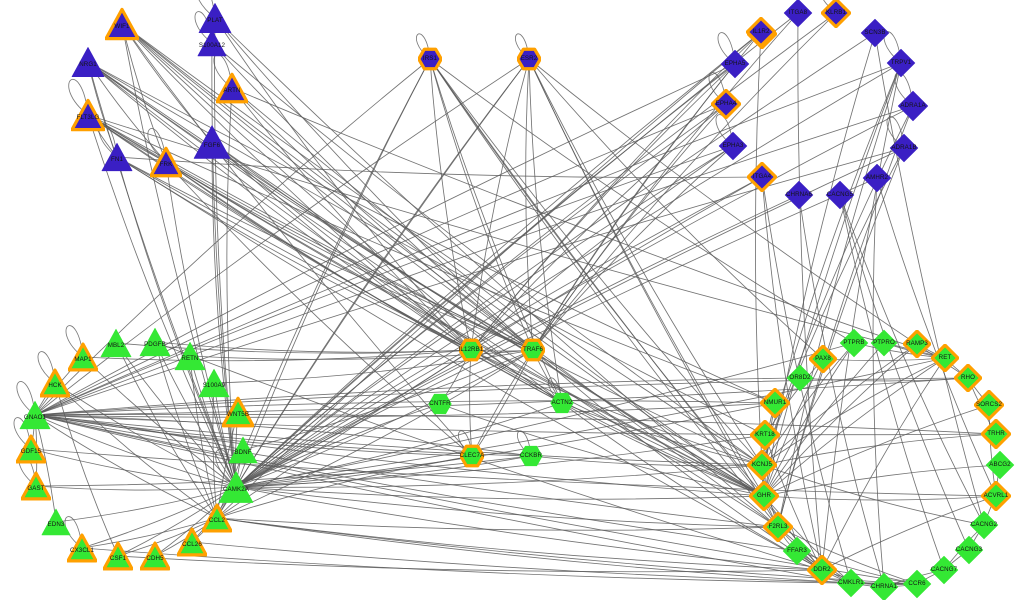  I want to click on graph-node-abcg2: ABCG2, so click(1000, 465).